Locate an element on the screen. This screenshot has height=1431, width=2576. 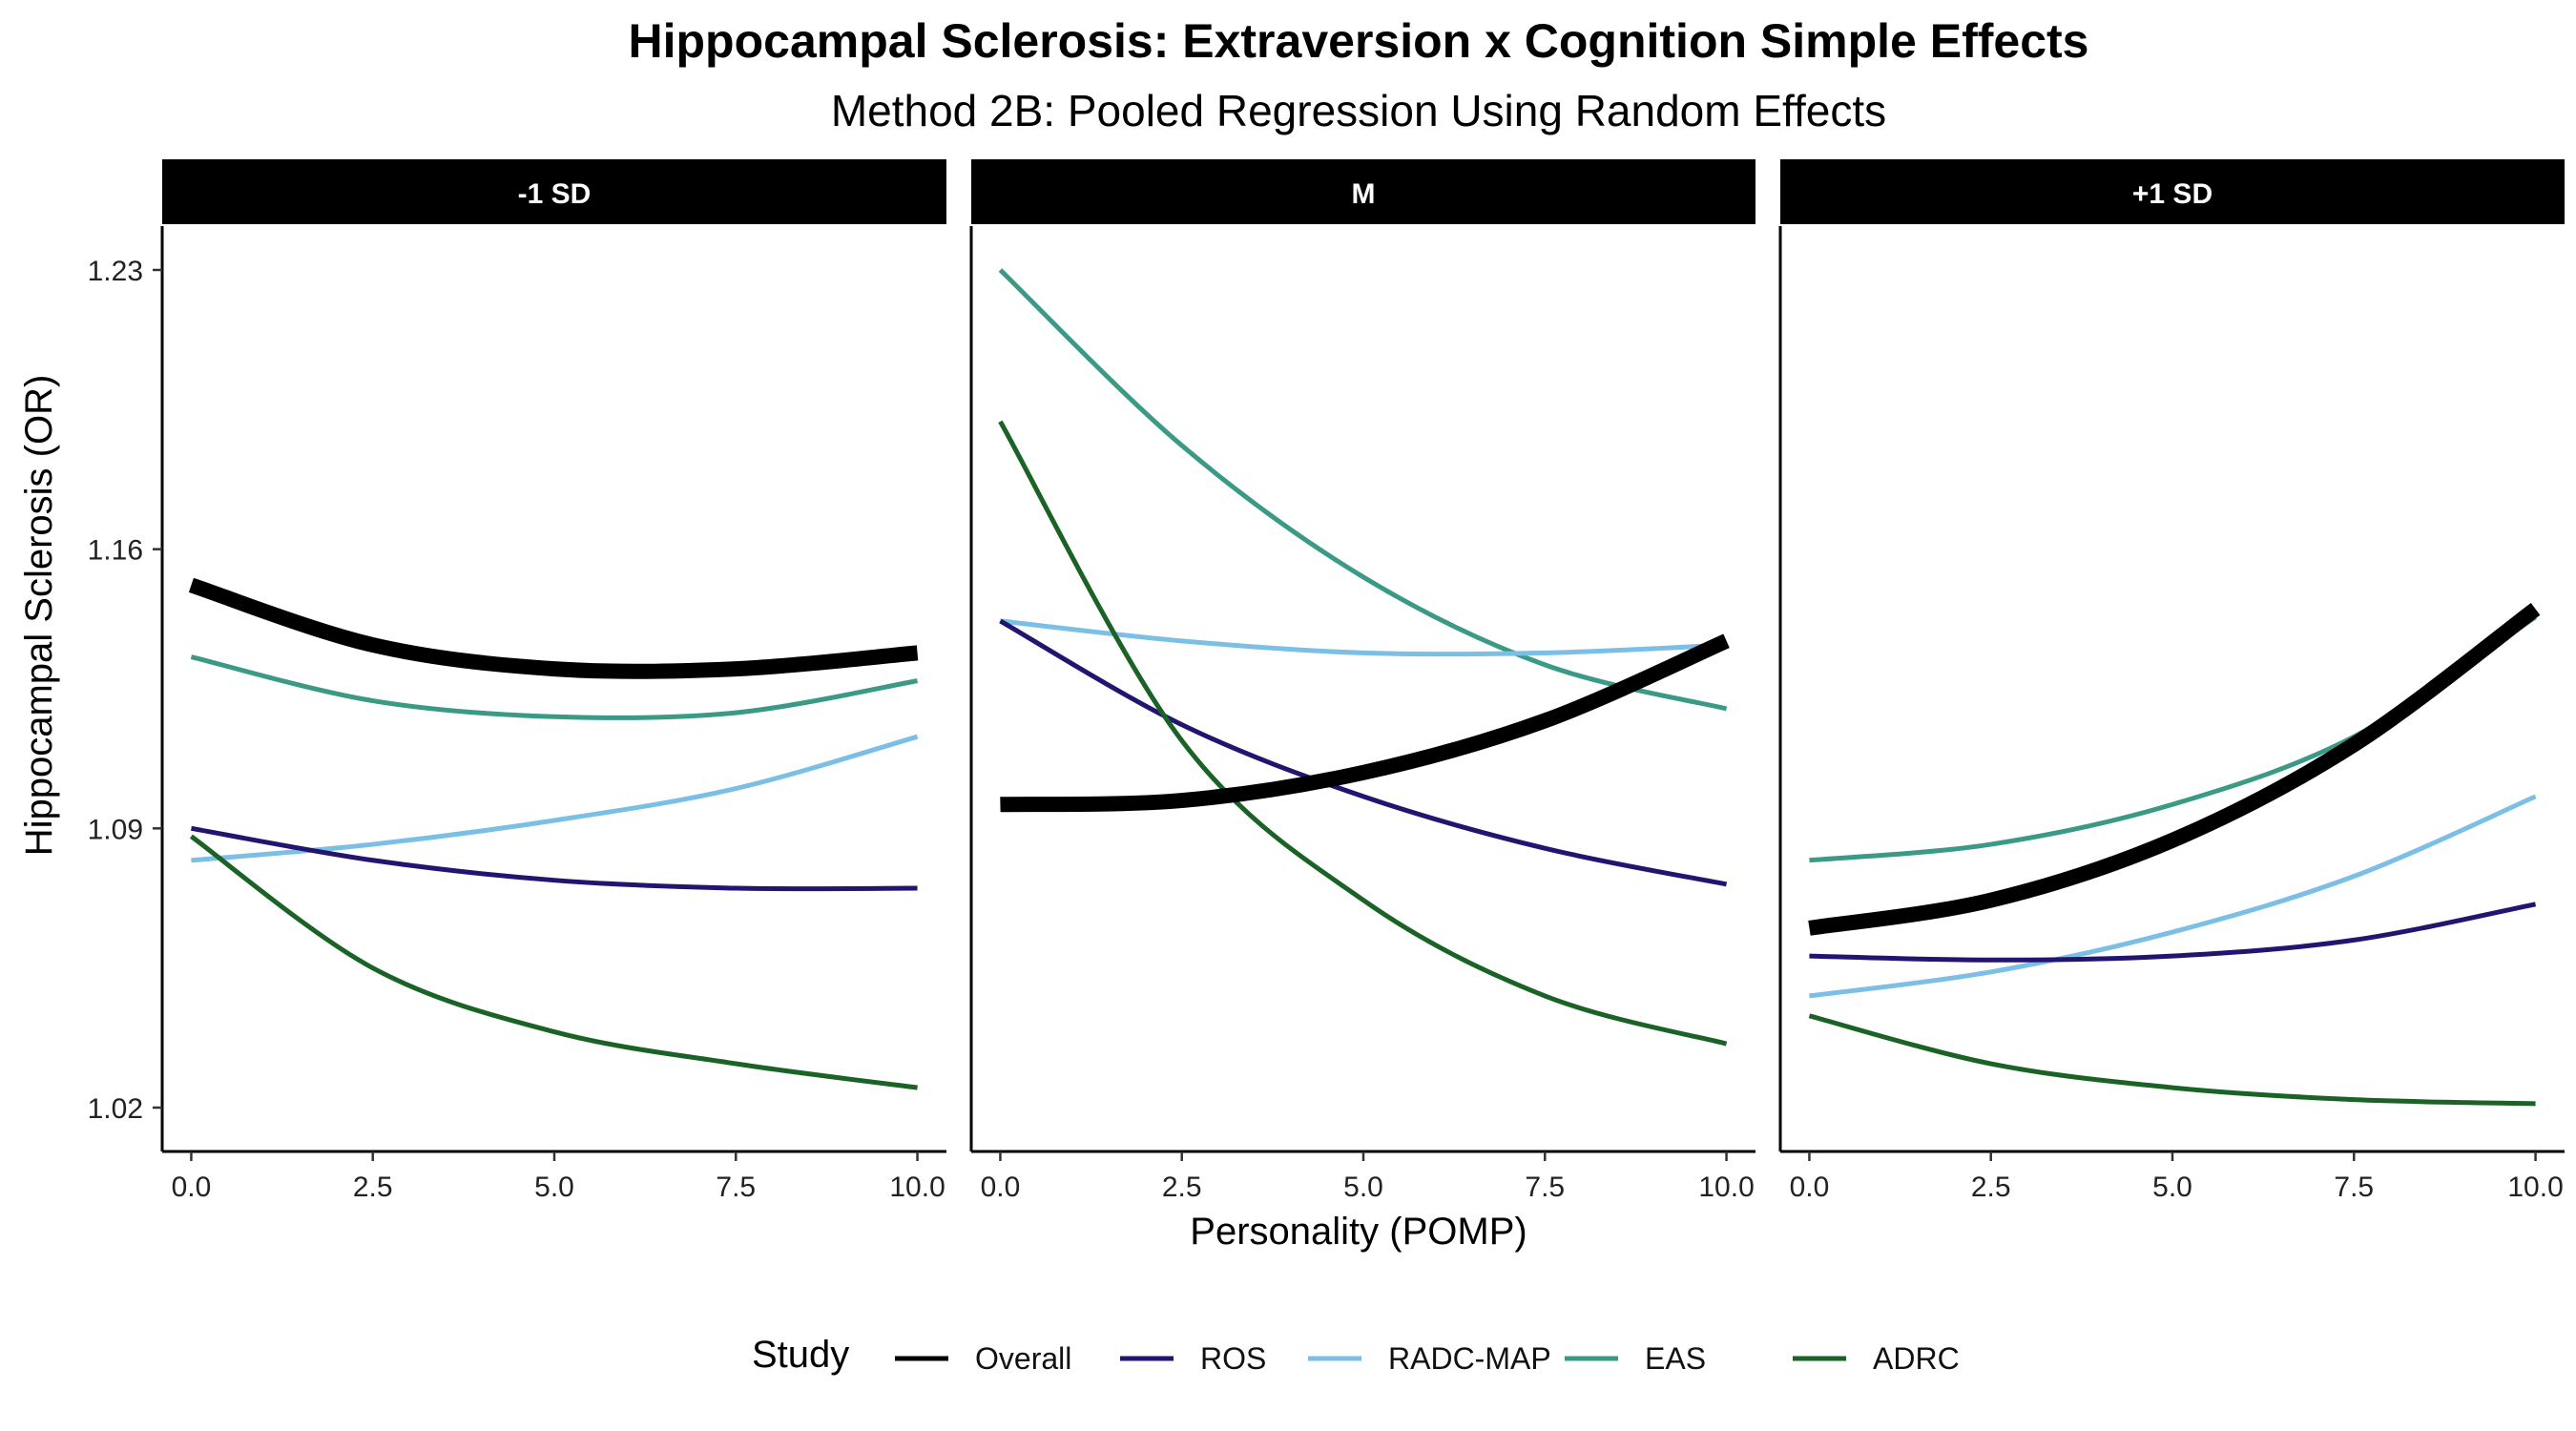
legend-entry-ros: ROS is located at coordinates (1193, 1358).